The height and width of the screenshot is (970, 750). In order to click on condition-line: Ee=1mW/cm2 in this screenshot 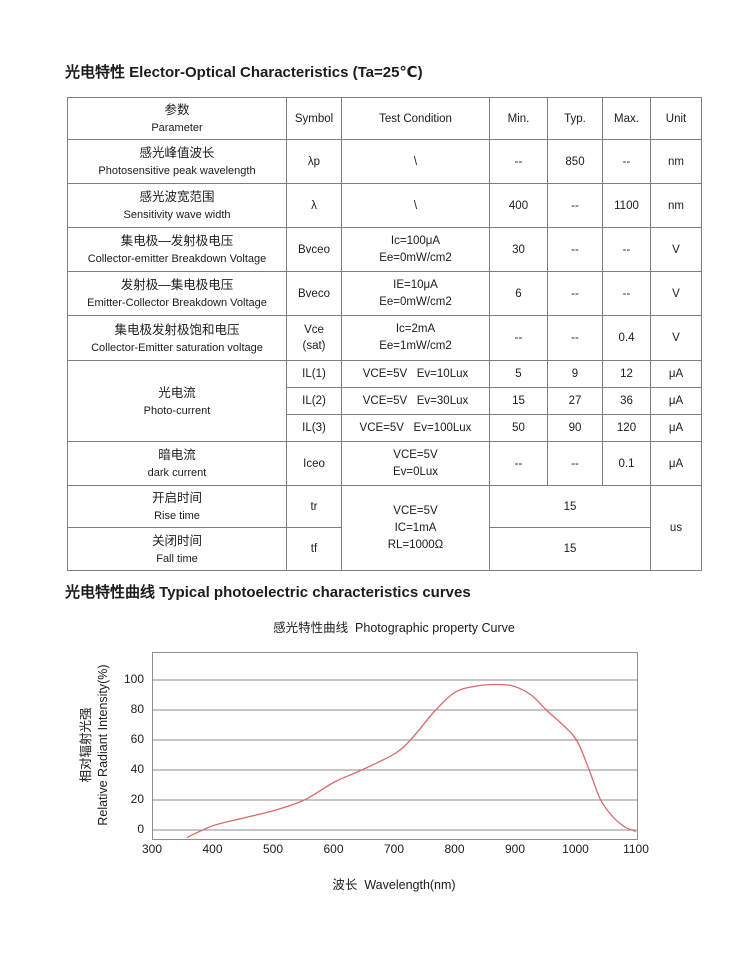, I will do `click(415, 346)`.